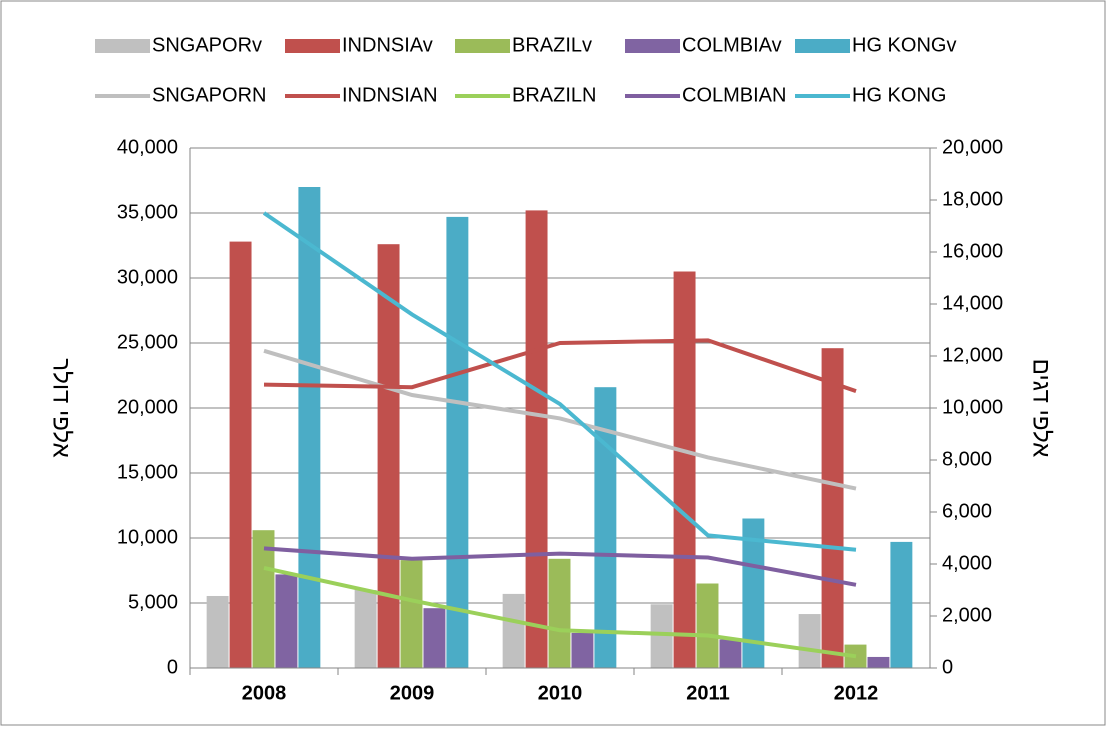 This screenshot has width=1106, height=731. Describe the element at coordinates (153, 602) in the screenshot. I see `y-tick-label: 5,000` at that location.